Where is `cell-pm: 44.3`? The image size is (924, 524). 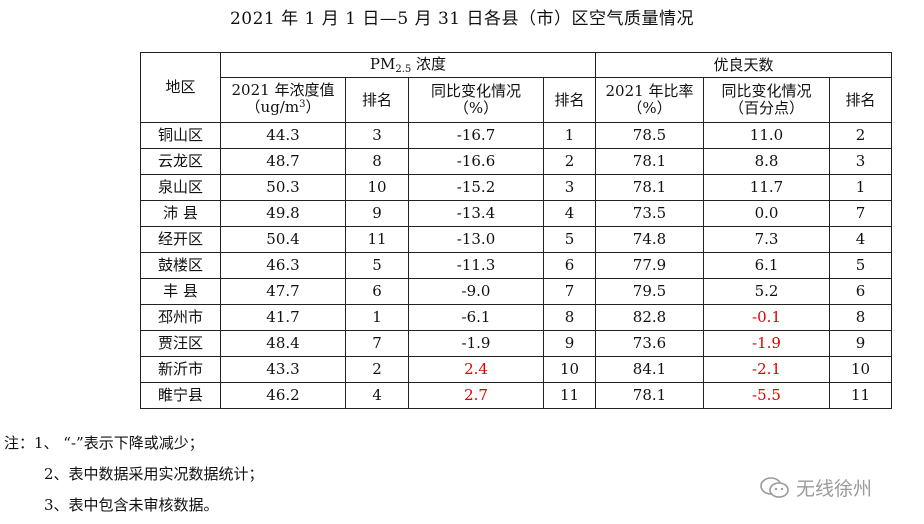
cell-pm: 44.3 is located at coordinates (283, 135).